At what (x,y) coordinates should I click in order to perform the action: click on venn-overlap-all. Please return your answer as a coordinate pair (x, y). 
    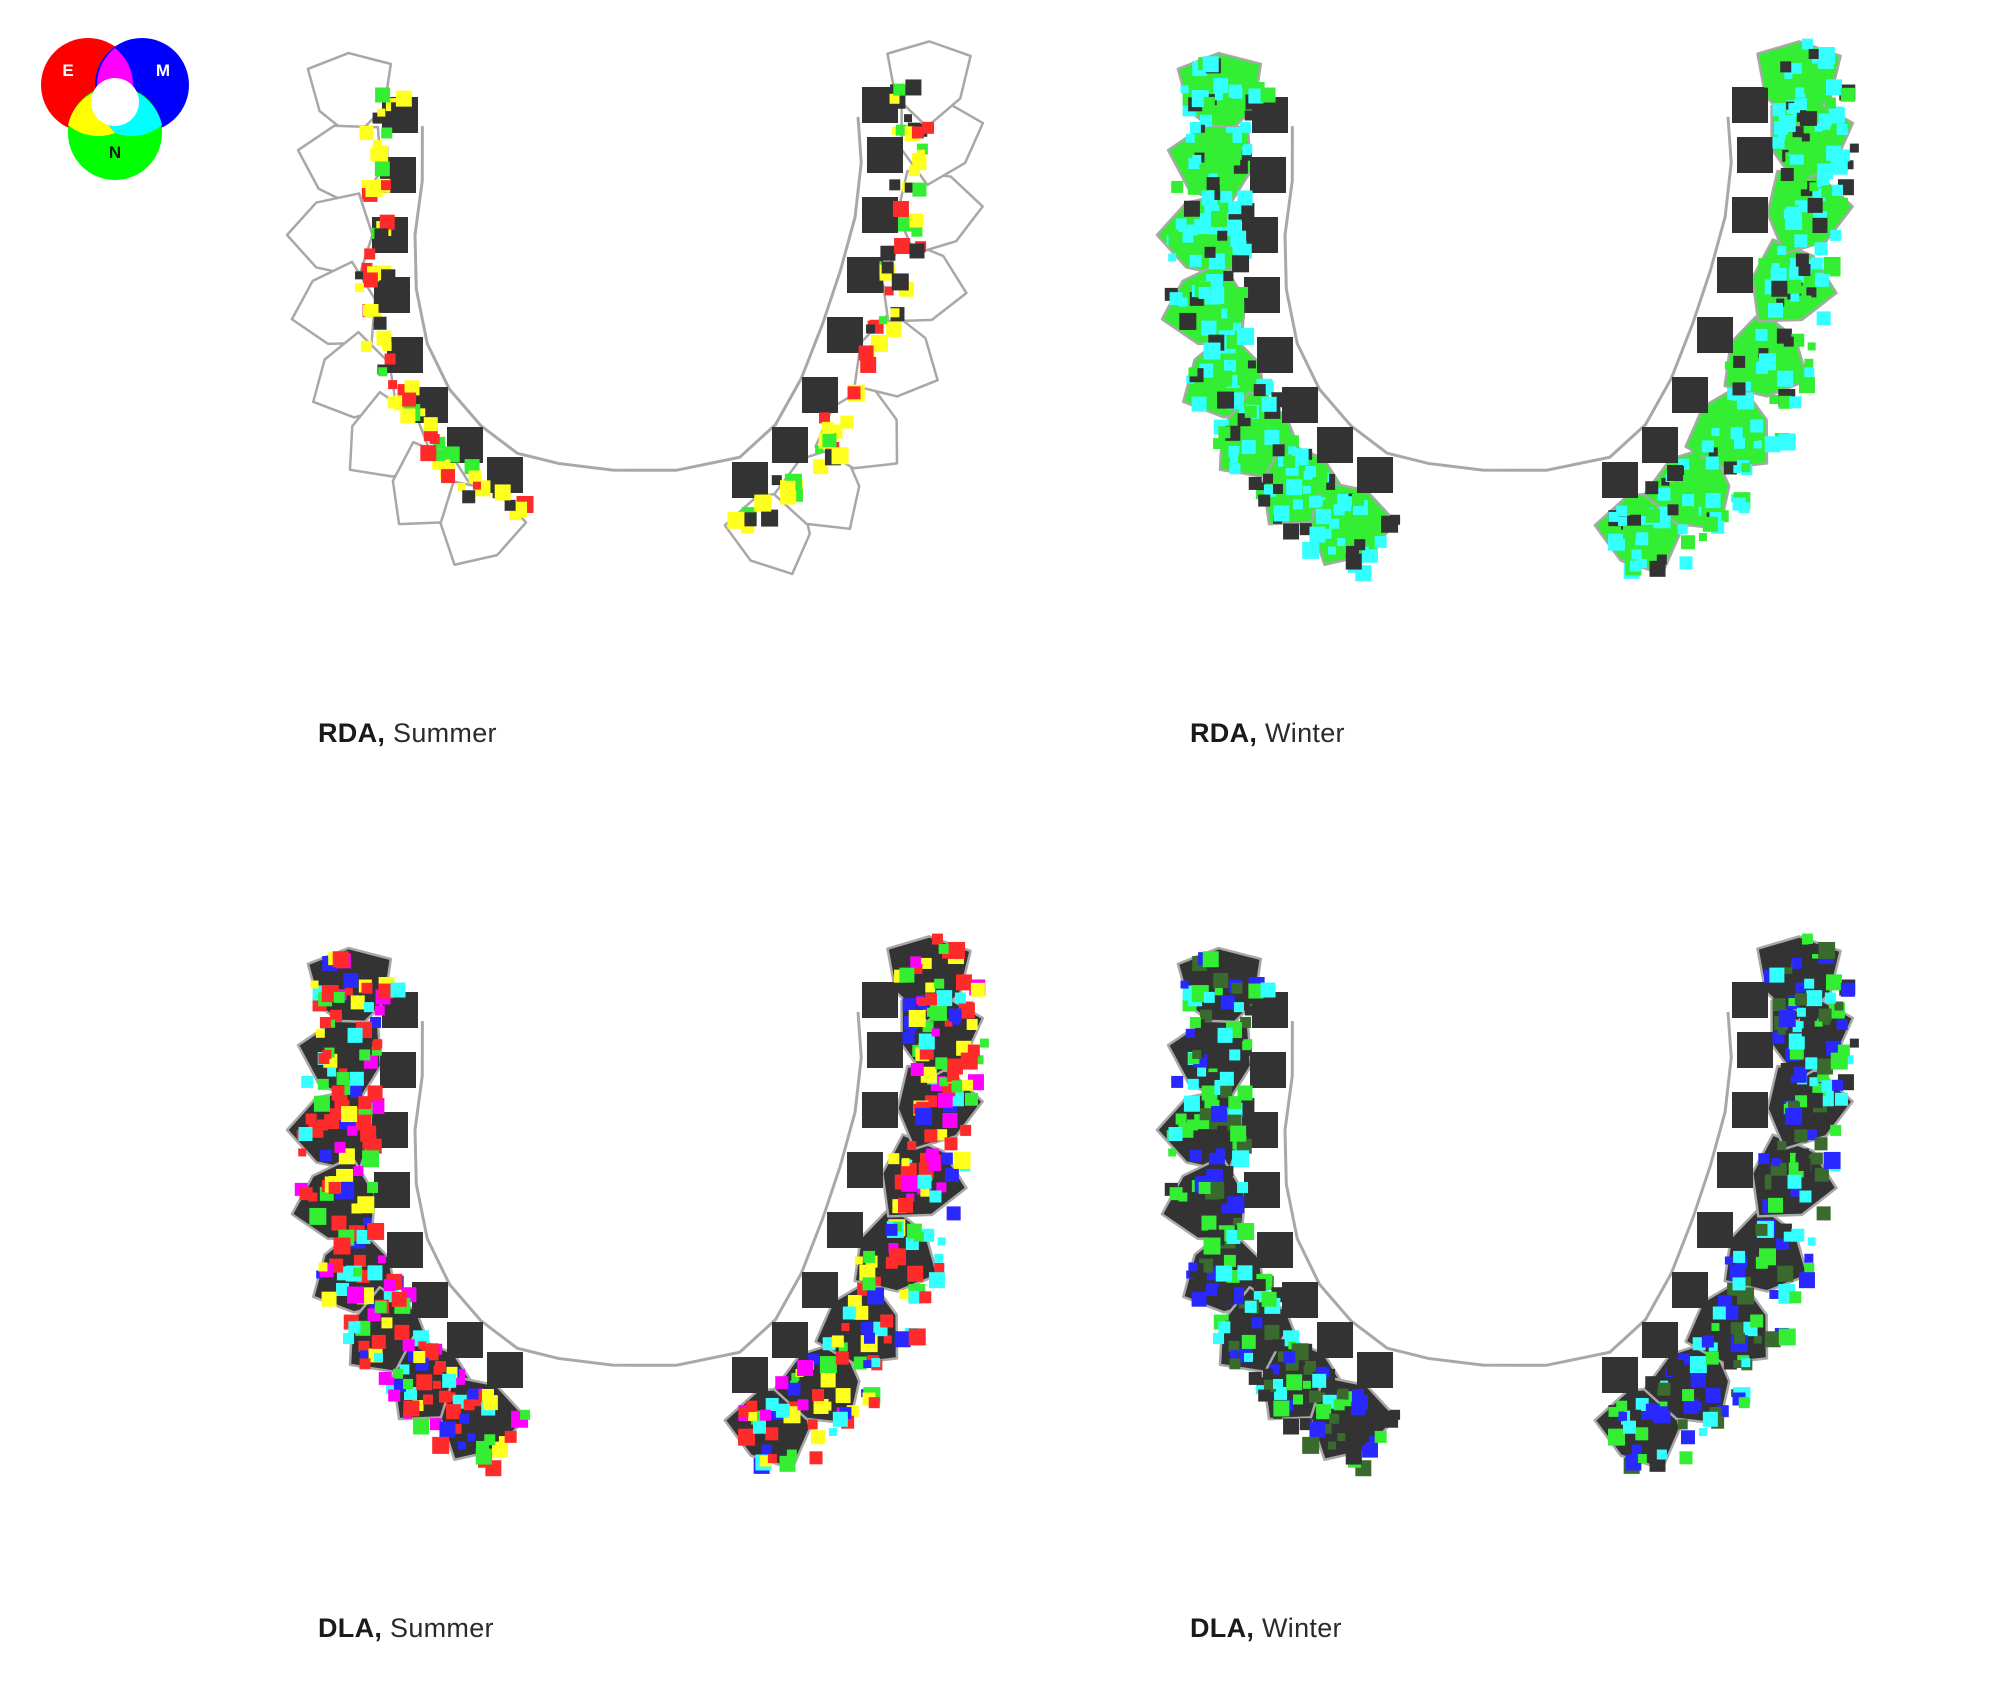
    Looking at the image, I should click on (115, 102).